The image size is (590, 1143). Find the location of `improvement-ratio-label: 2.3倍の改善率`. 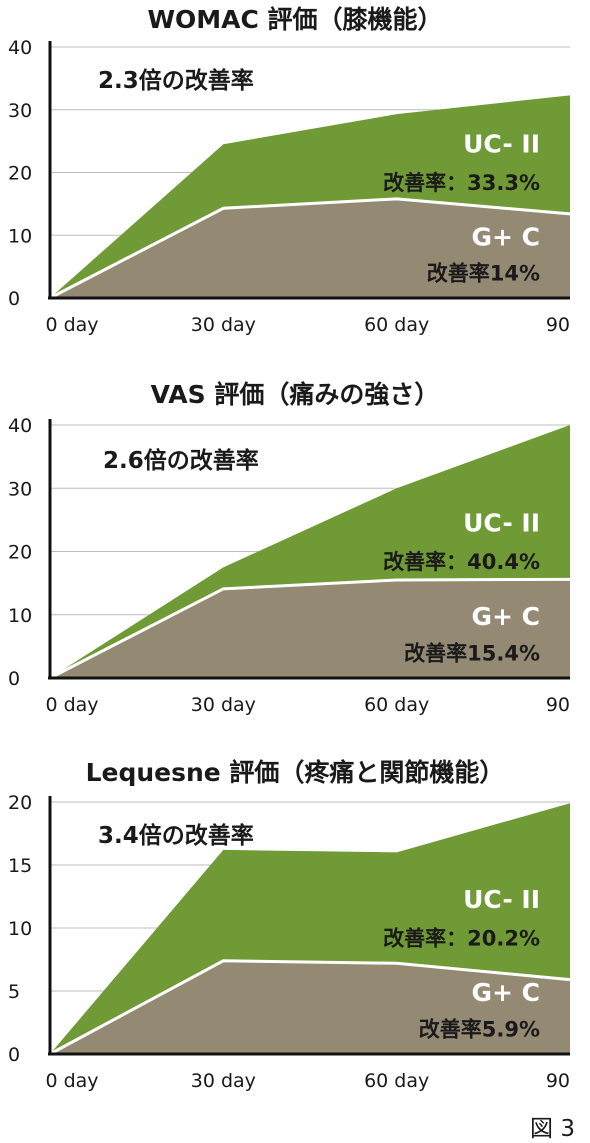

improvement-ratio-label: 2.3倍の改善率 is located at coordinates (176, 80).